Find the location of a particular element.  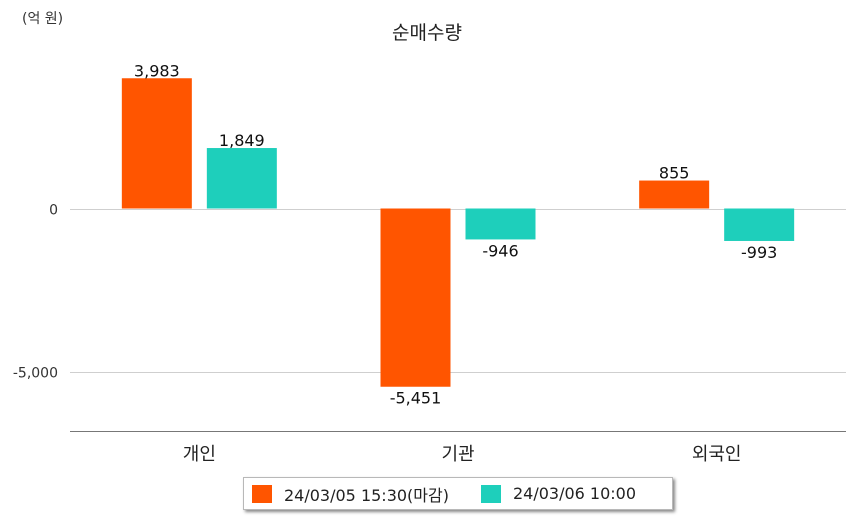

legend-item-series-1: 24/03/05 15:30(마감) is located at coordinates (350, 494).